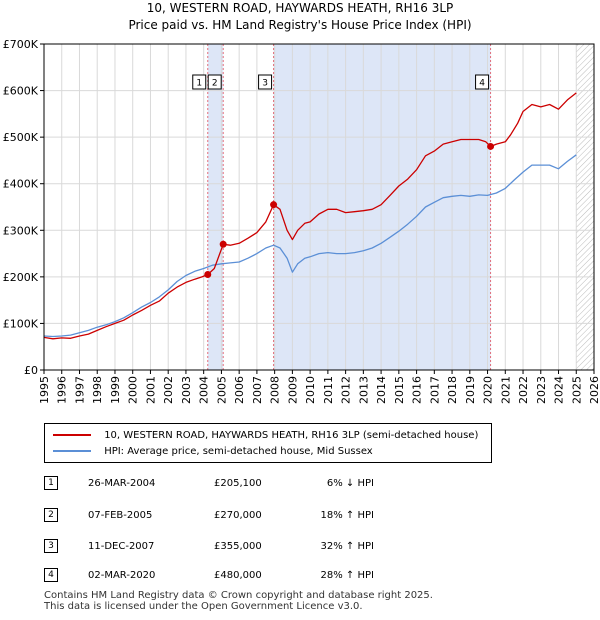 The width and height of the screenshot is (600, 620). Describe the element at coordinates (21, 323) in the screenshot. I see `y-tick-label: £100K` at that location.